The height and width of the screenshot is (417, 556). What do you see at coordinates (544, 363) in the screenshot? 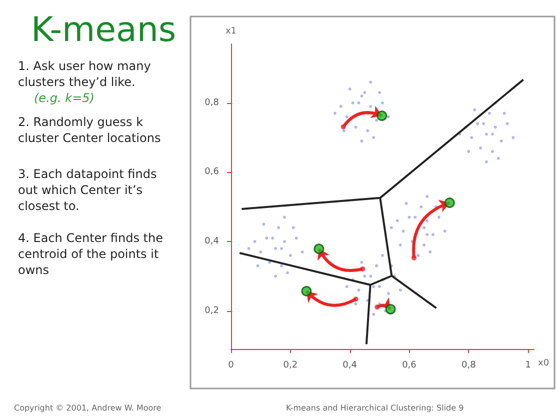
I see `x-axis-title: x0` at bounding box center [544, 363].